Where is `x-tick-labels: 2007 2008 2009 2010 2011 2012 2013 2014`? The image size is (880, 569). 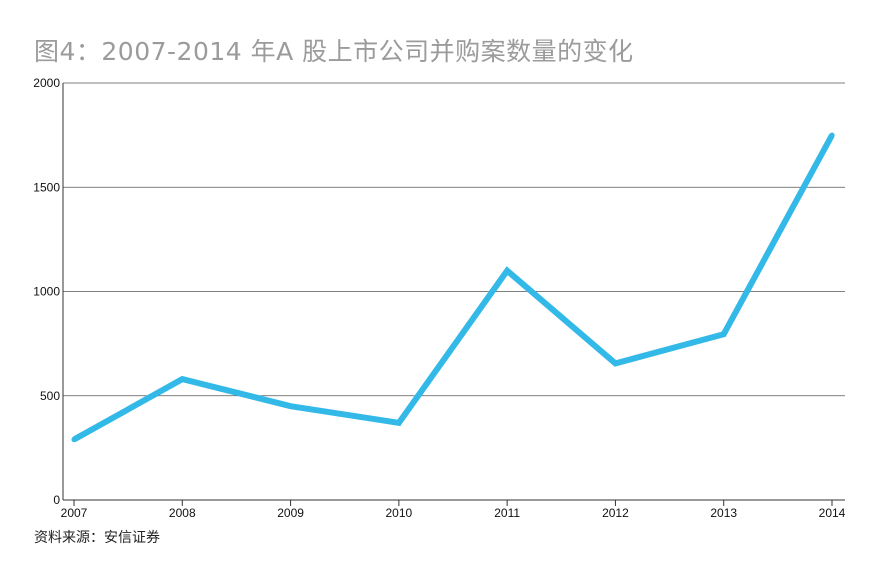 x-tick-labels: 2007 2008 2009 2010 2011 2012 2013 2014 is located at coordinates (453, 513).